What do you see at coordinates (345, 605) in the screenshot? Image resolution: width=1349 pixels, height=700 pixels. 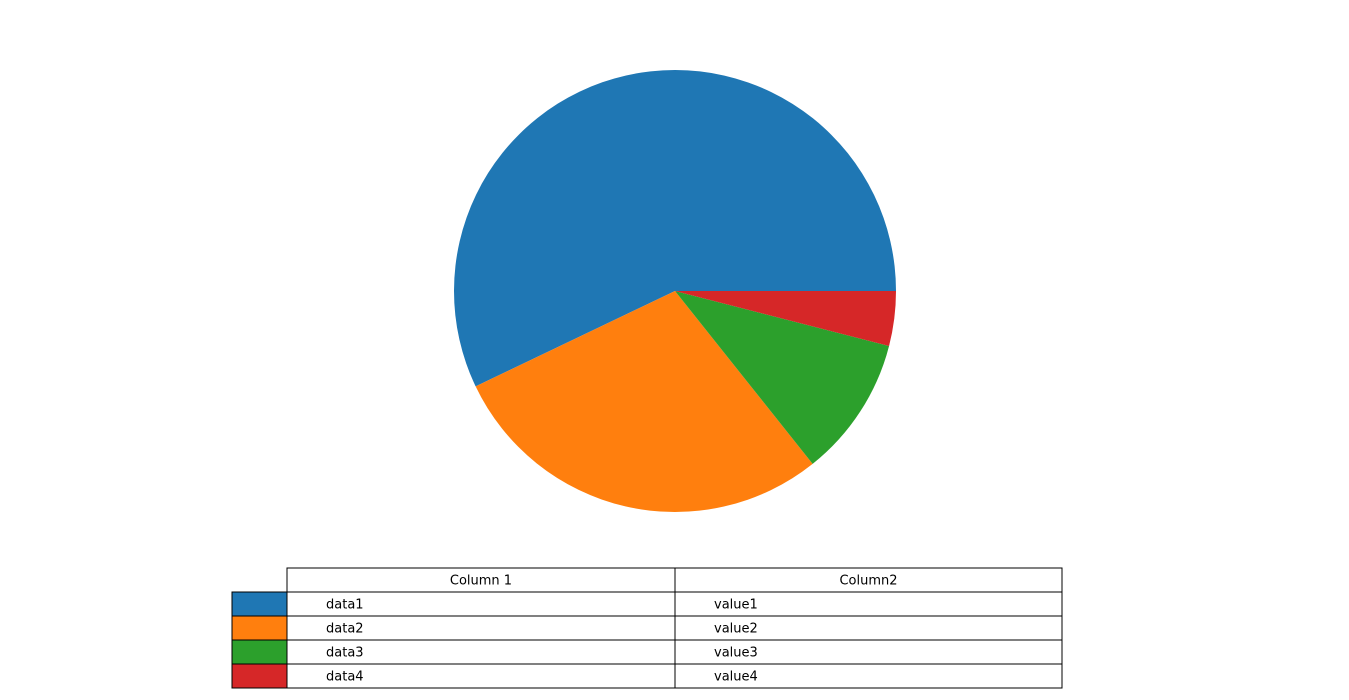 I see `table-text: data1` at bounding box center [345, 605].